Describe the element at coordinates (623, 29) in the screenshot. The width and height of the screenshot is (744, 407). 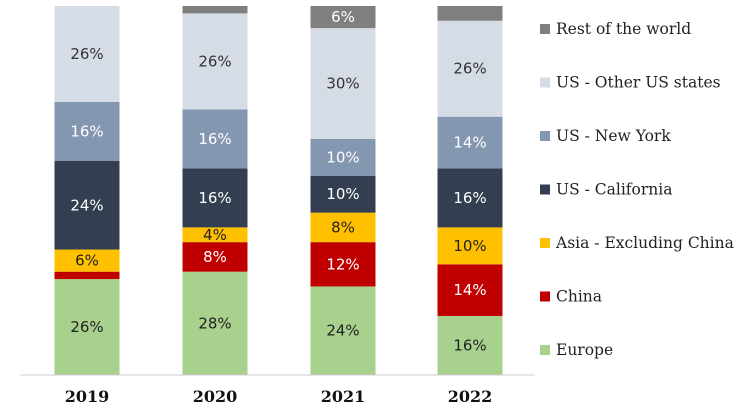
I see `legend-label-rest-of-the-world: Rest of the world` at that location.